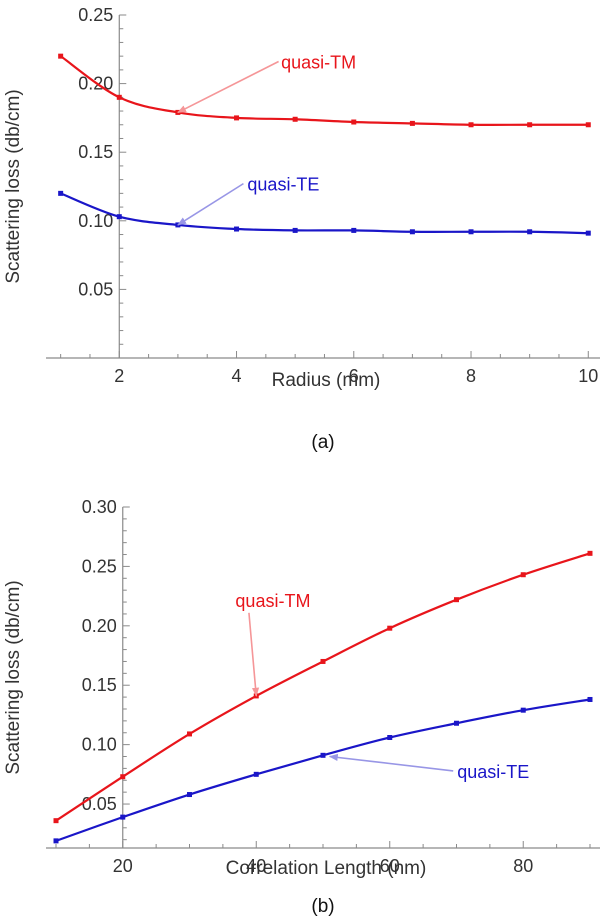 This screenshot has height=924, width=611. I want to click on x-tick-label: 2, so click(119, 376).